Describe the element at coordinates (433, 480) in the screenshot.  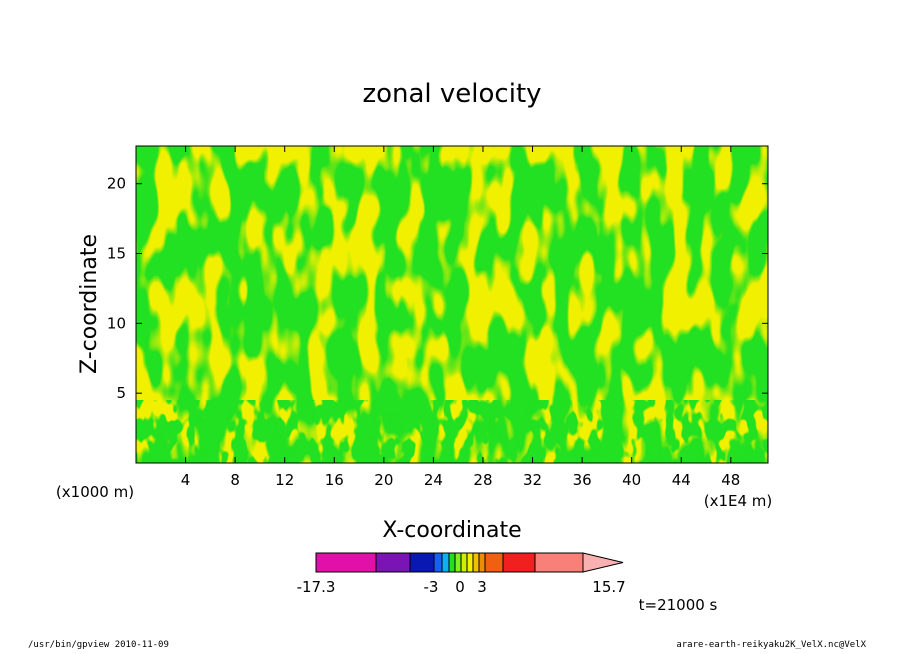
I see `x-tick-label: 24` at that location.